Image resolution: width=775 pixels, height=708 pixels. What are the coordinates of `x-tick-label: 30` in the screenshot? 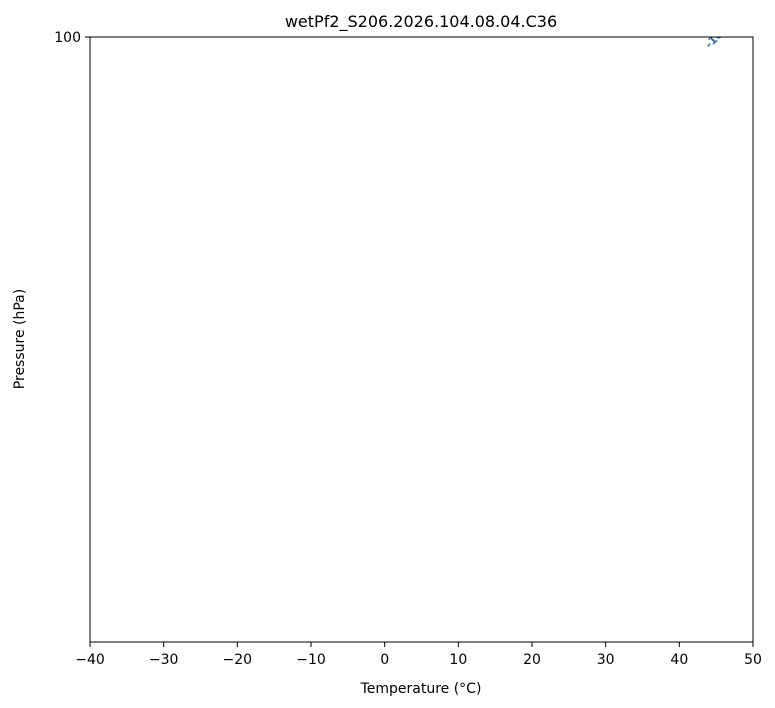 It's located at (606, 660).